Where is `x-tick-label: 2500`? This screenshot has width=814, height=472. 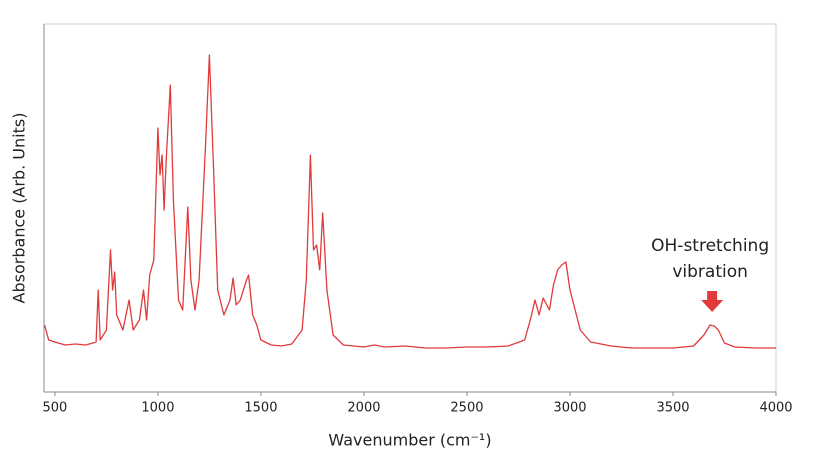 x-tick-label: 2500 is located at coordinates (466, 408).